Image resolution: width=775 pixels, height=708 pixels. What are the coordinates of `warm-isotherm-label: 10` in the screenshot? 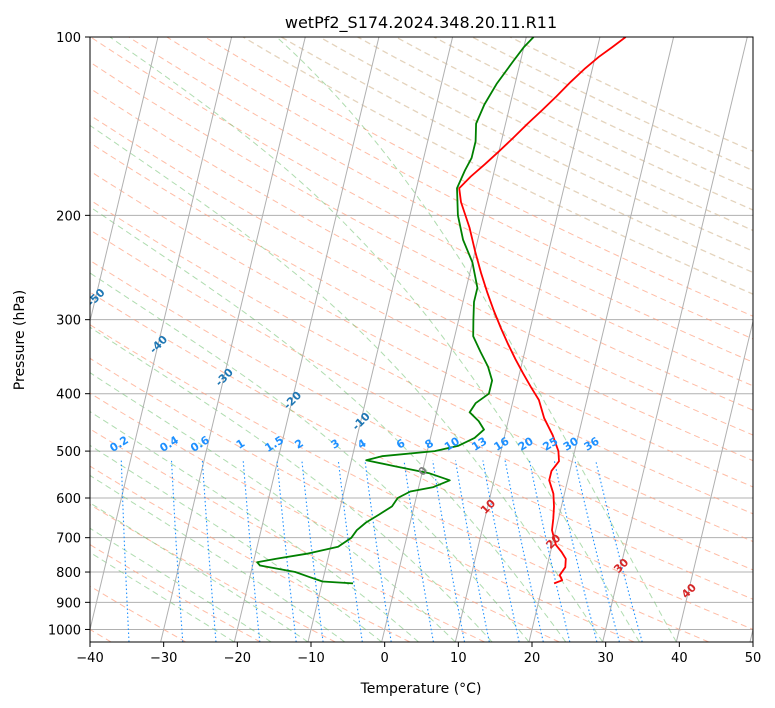 It's located at (488, 507).